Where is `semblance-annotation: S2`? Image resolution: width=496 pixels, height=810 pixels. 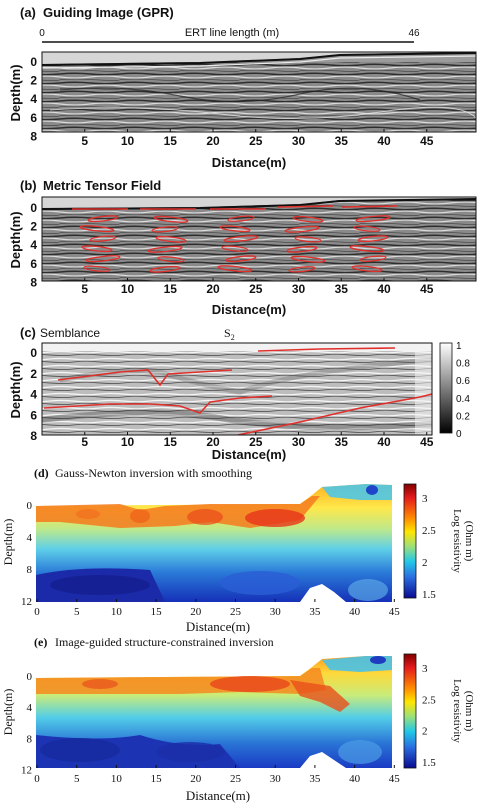
semblance-annotation: S2 is located at coordinates (229, 334).